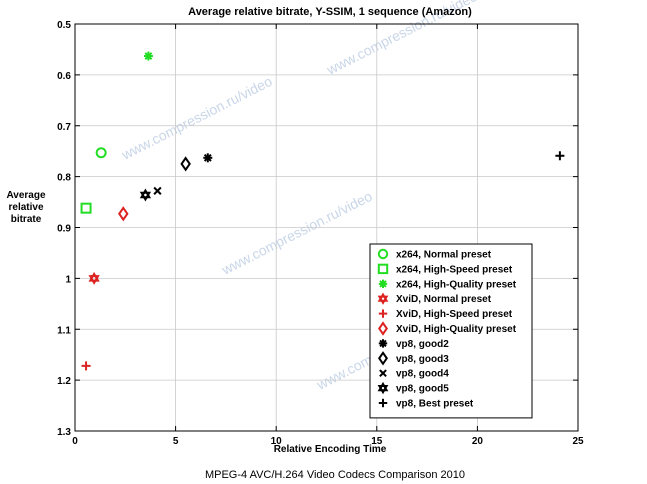 This screenshot has width=647, height=484. I want to click on y-tick-label: 0.5, so click(64, 25).